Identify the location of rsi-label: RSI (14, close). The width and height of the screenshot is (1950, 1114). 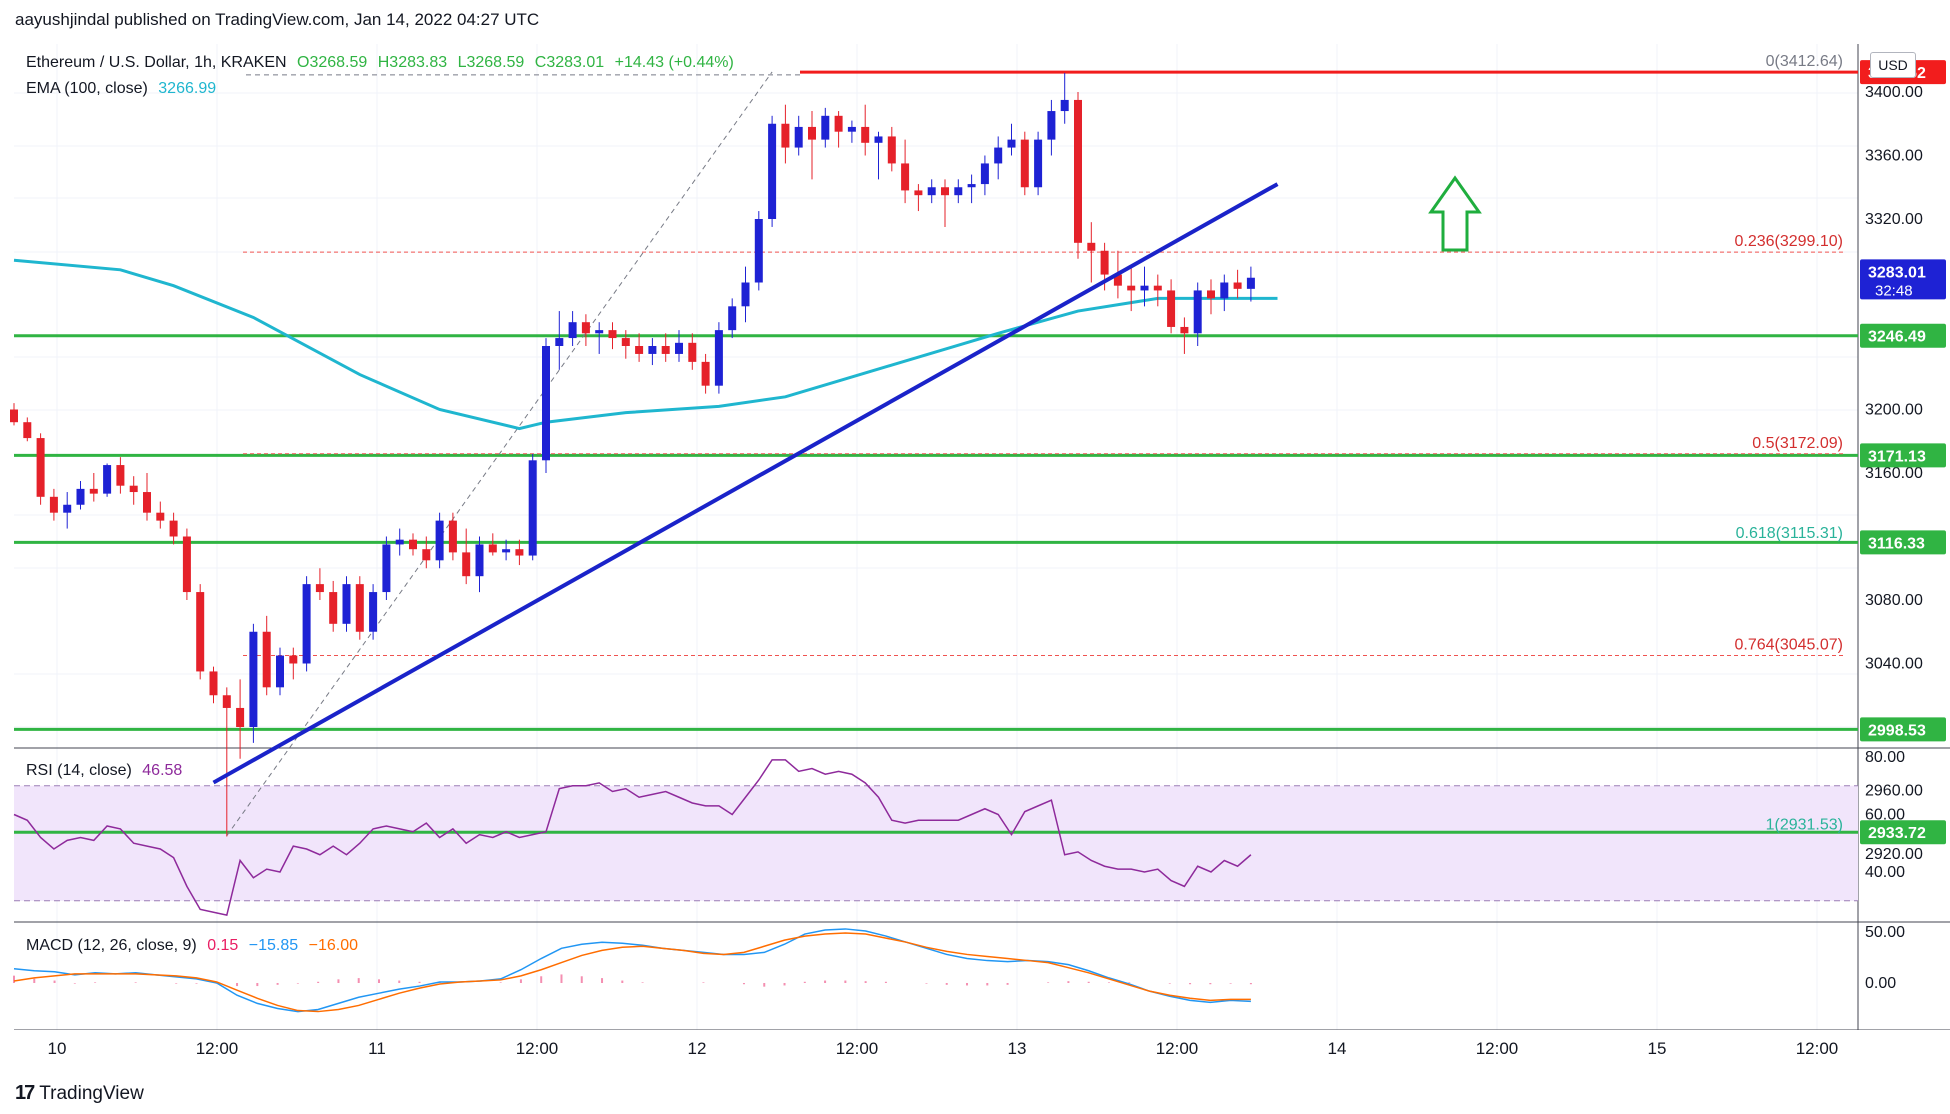
(79, 770).